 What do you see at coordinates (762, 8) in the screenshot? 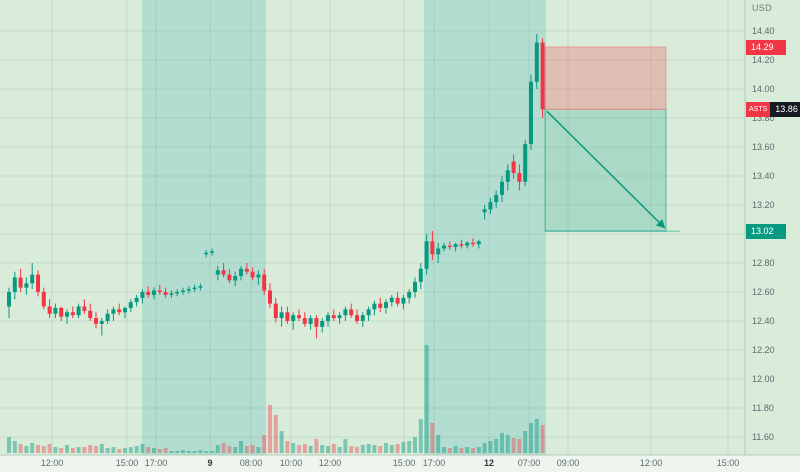
I see `currency-label: USD` at bounding box center [762, 8].